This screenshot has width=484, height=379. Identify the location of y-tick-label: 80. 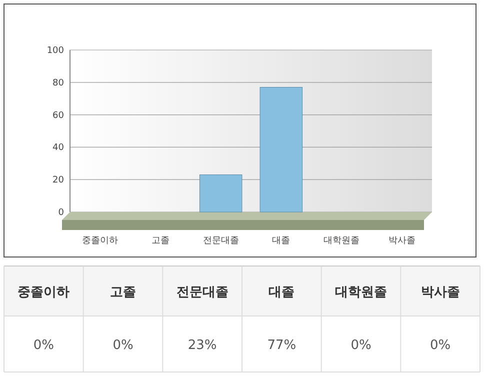
(58, 83).